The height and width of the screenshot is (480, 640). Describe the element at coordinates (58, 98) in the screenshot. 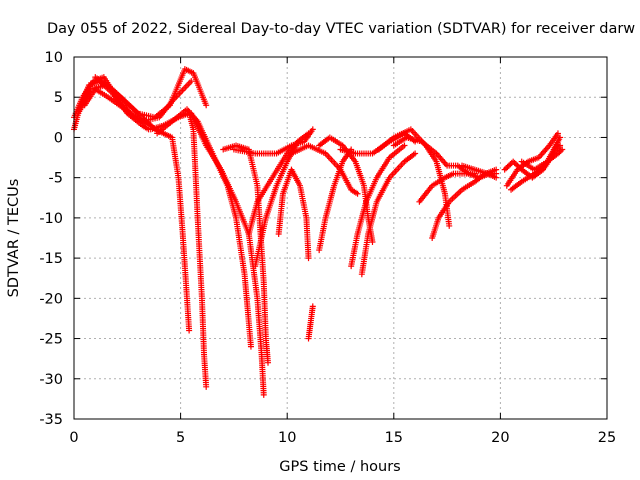

I see `y-tick-label: 5` at that location.